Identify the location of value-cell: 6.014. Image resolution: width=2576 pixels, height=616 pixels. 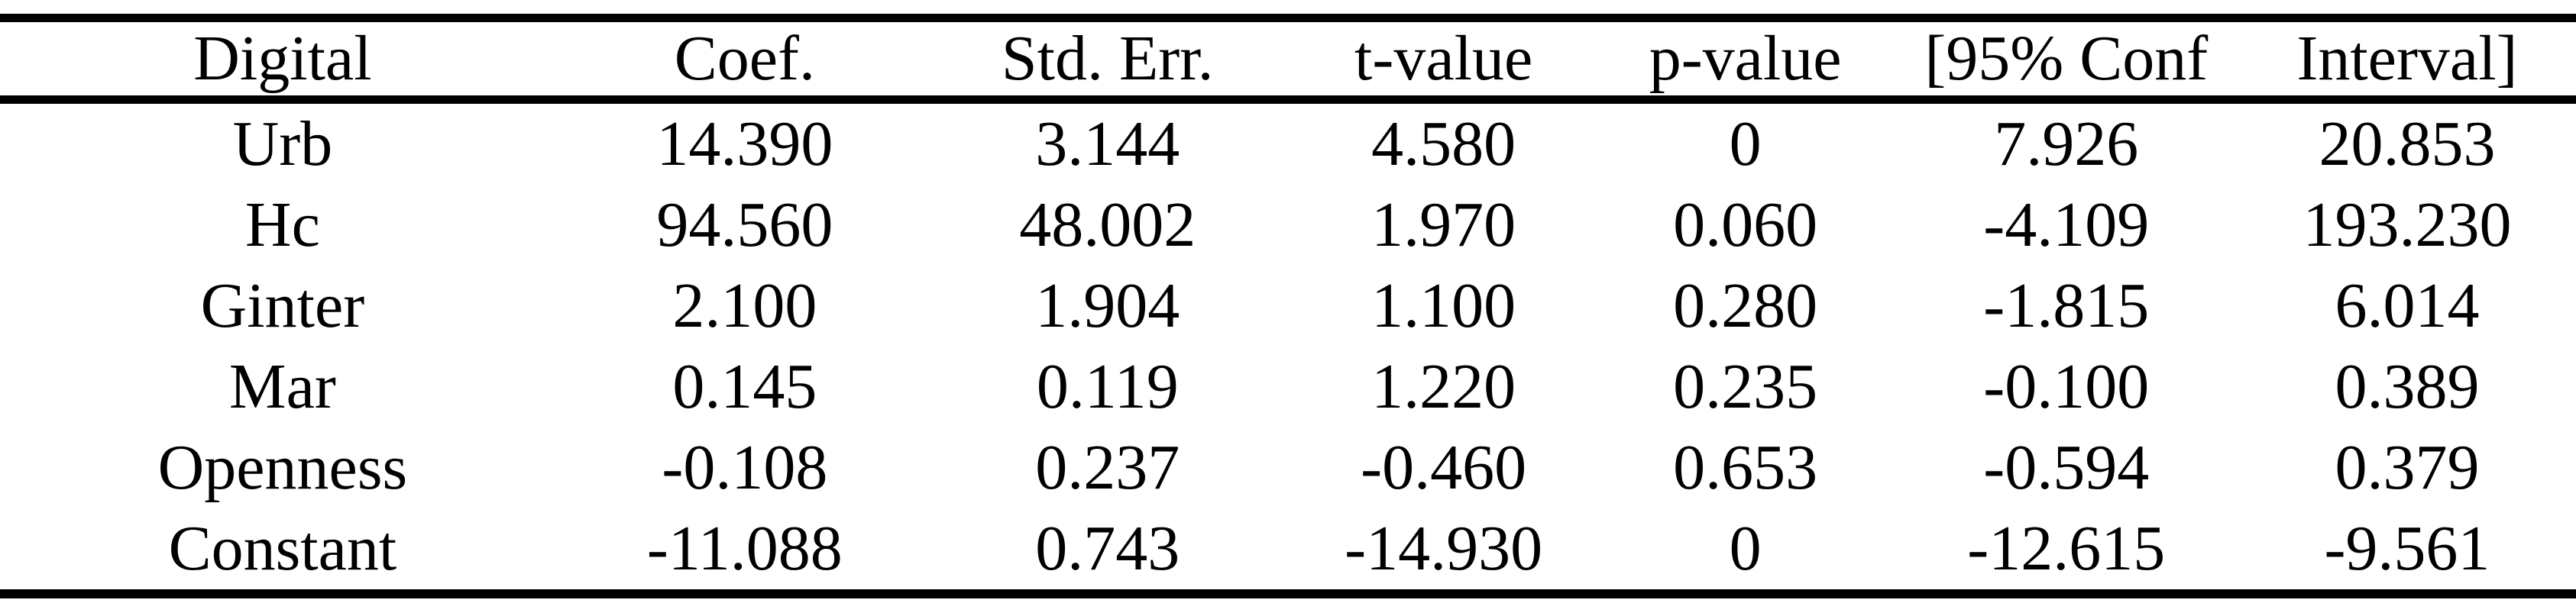
(2407, 306).